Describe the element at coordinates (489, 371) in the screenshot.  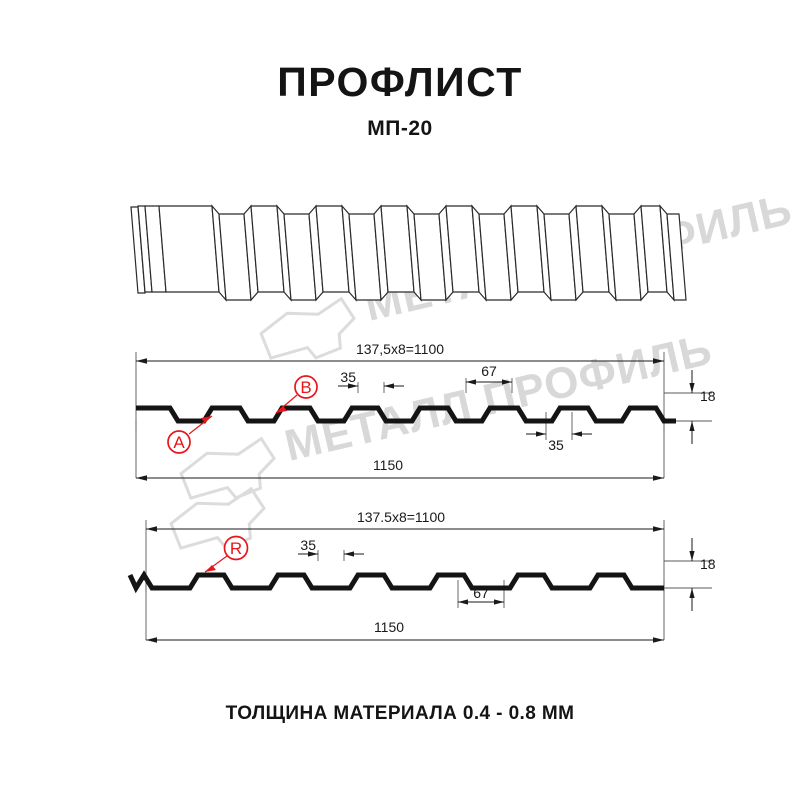
I see `dim-label-valley-top: 67` at that location.